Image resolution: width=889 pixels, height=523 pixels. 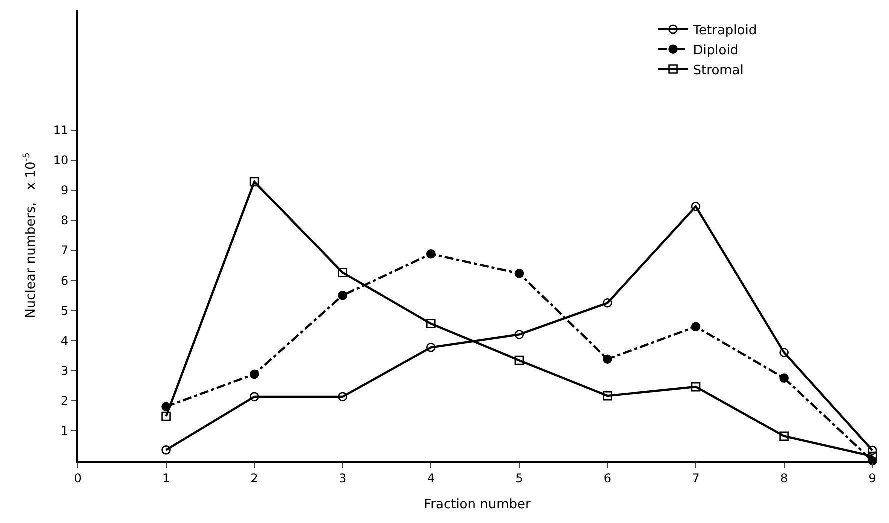 I want to click on y-tick-label: 1, so click(x=64, y=431).